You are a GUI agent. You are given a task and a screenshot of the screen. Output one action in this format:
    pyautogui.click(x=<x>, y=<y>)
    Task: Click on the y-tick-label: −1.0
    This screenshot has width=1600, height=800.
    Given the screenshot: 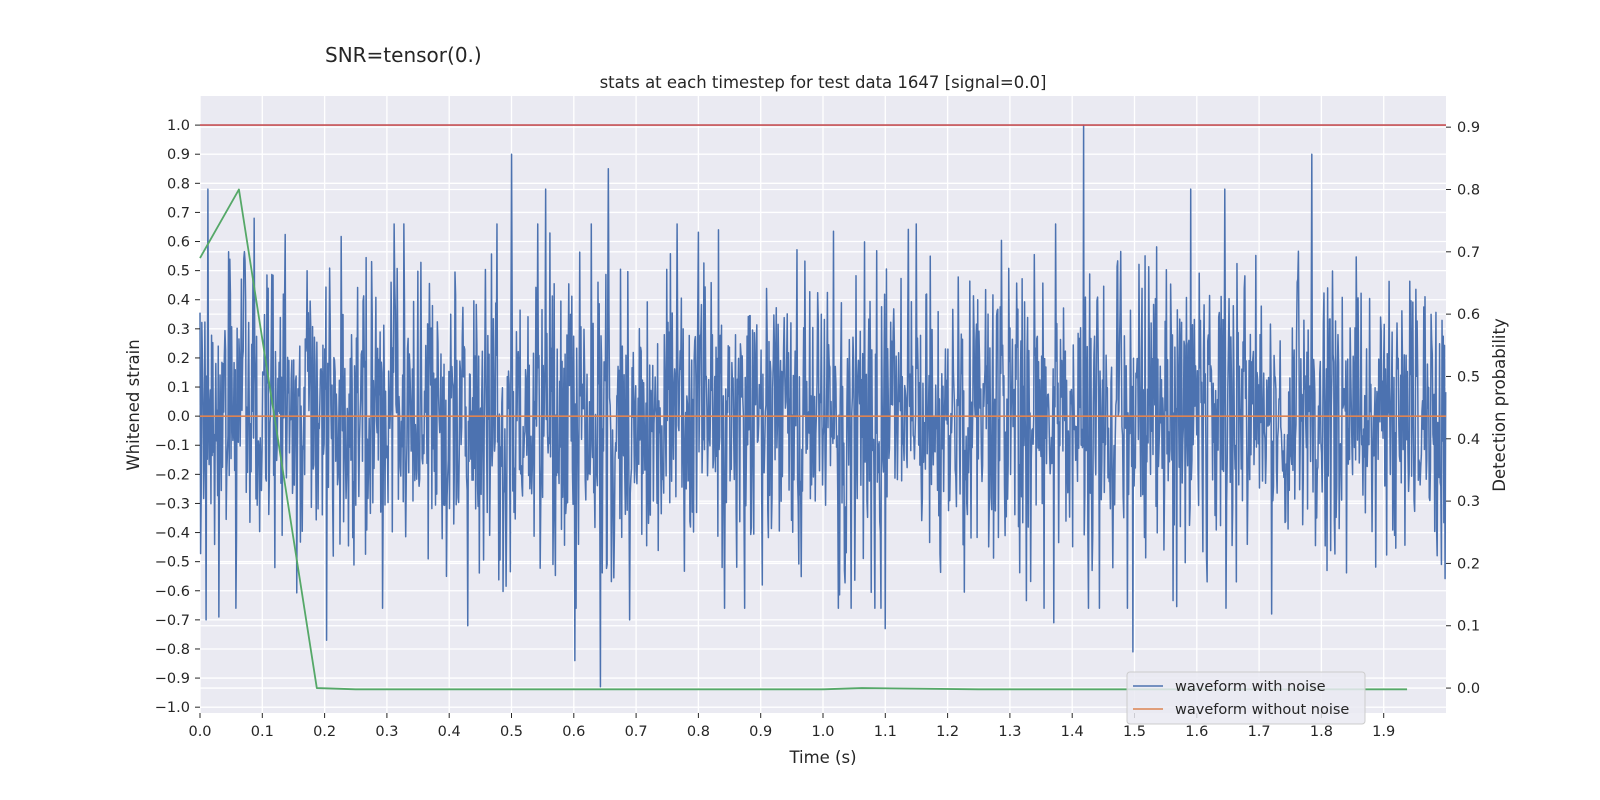 What is the action you would take?
    pyautogui.click(x=172, y=708)
    